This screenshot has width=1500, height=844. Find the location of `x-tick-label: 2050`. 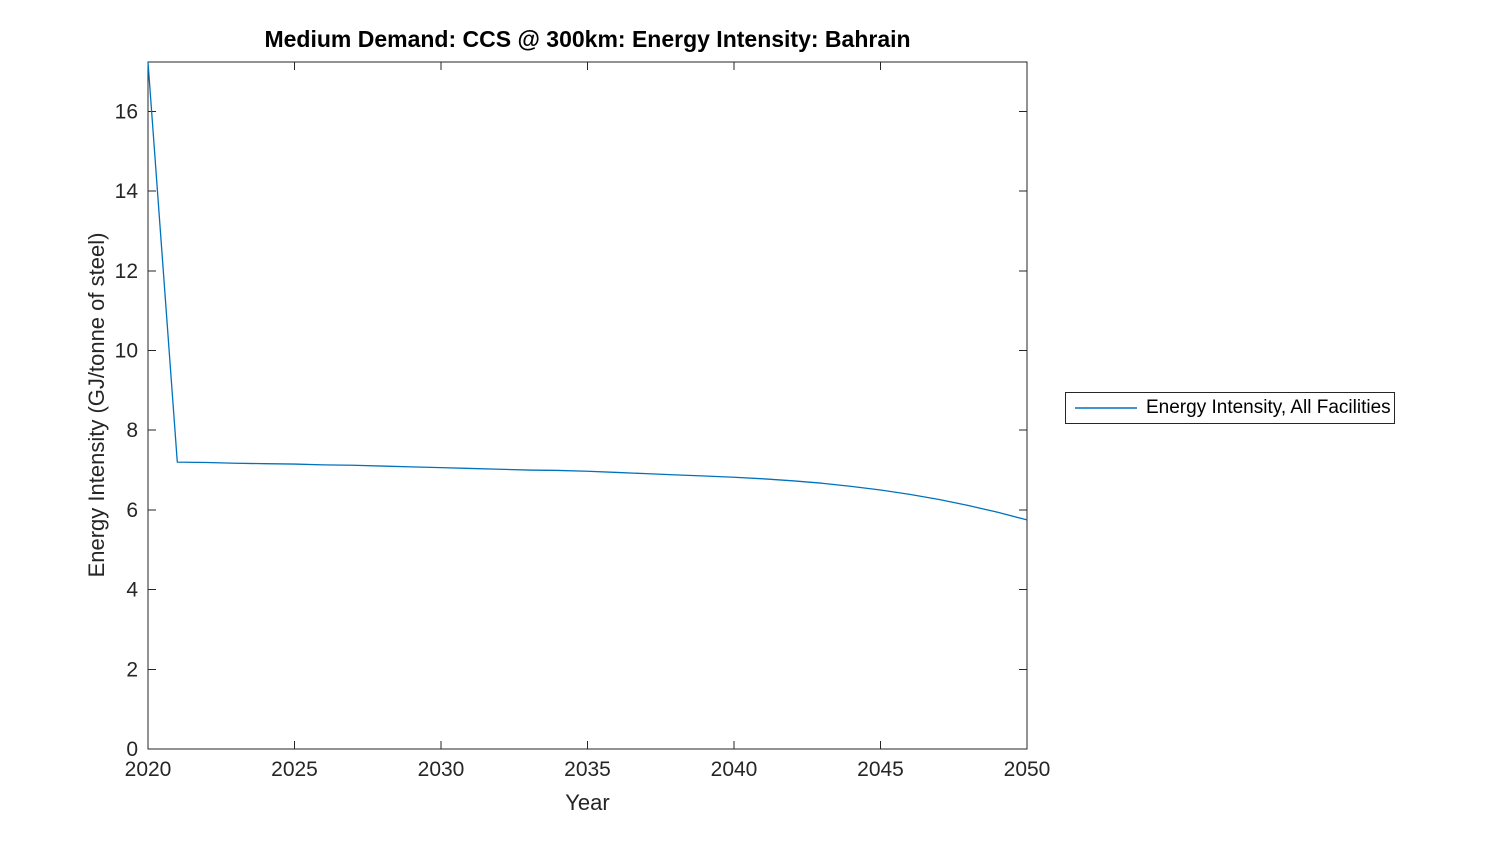

x-tick-label: 2050 is located at coordinates (1027, 769).